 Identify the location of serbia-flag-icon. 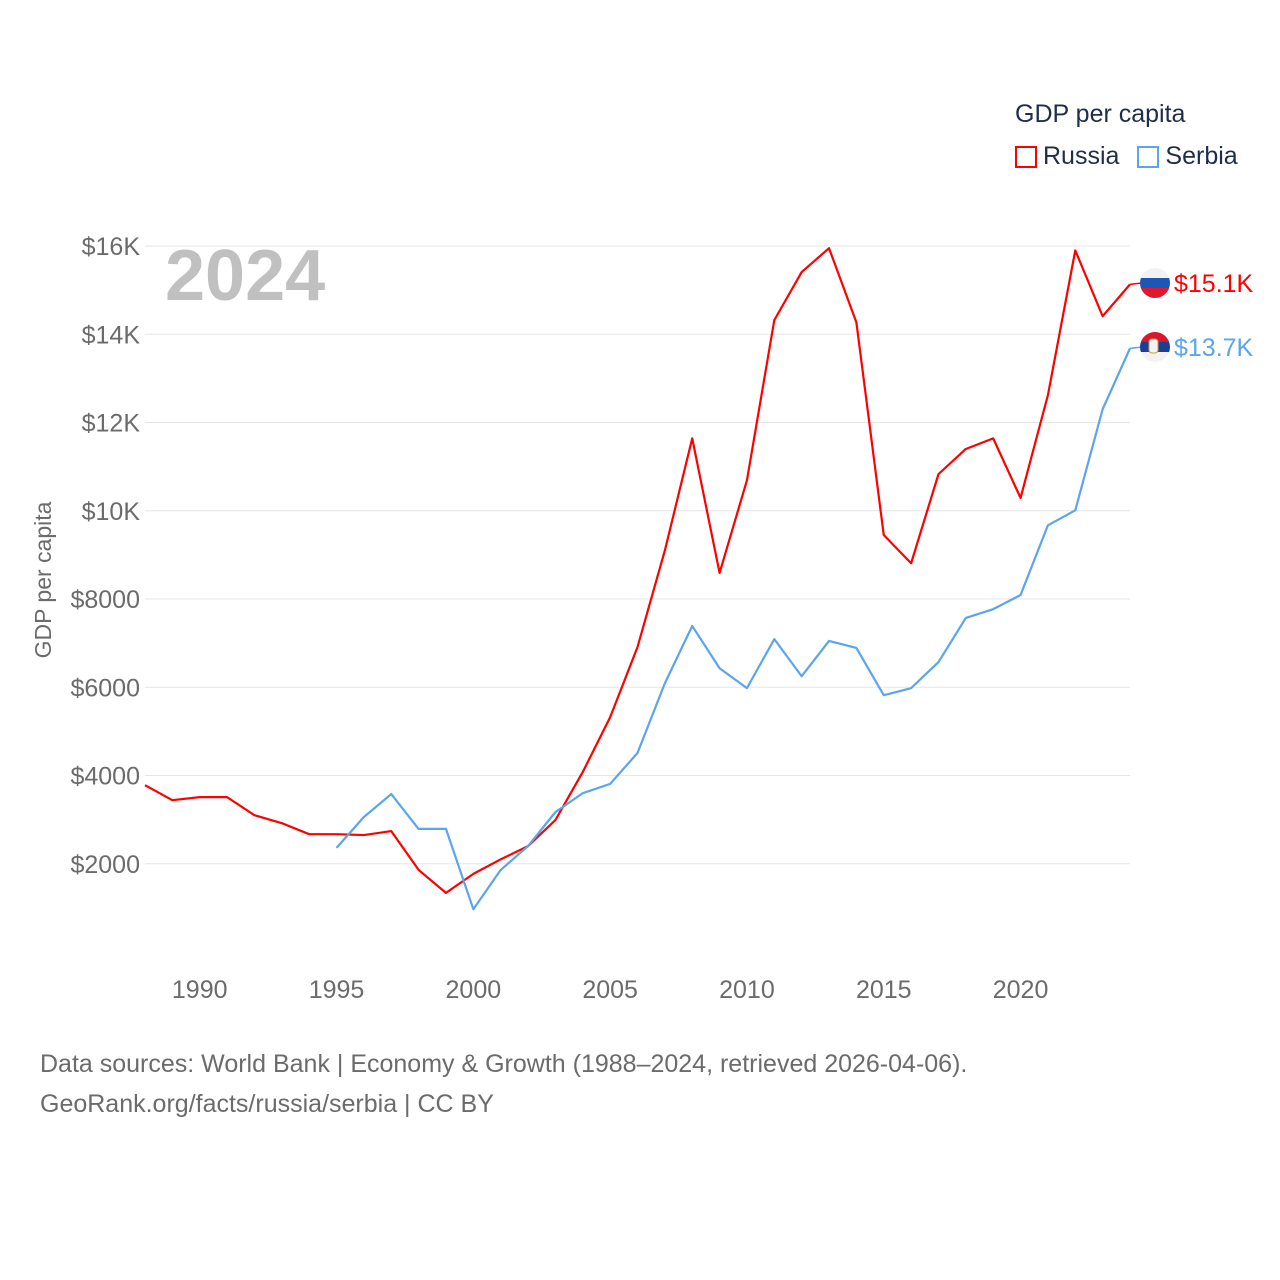
(1155, 347).